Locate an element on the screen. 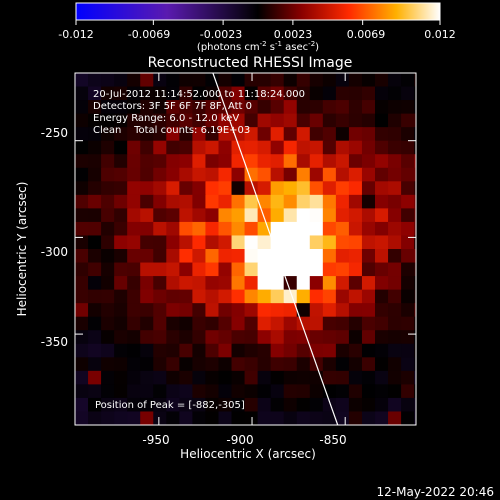 This screenshot has width=500, height=500. info-counts: Clean Total counts: 6.19E+03 is located at coordinates (171, 130).